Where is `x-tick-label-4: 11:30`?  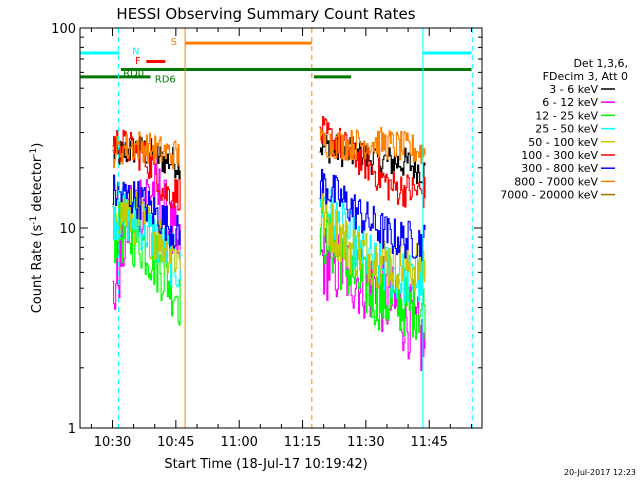 x-tick-label-4: 11:30 is located at coordinates (365, 442).